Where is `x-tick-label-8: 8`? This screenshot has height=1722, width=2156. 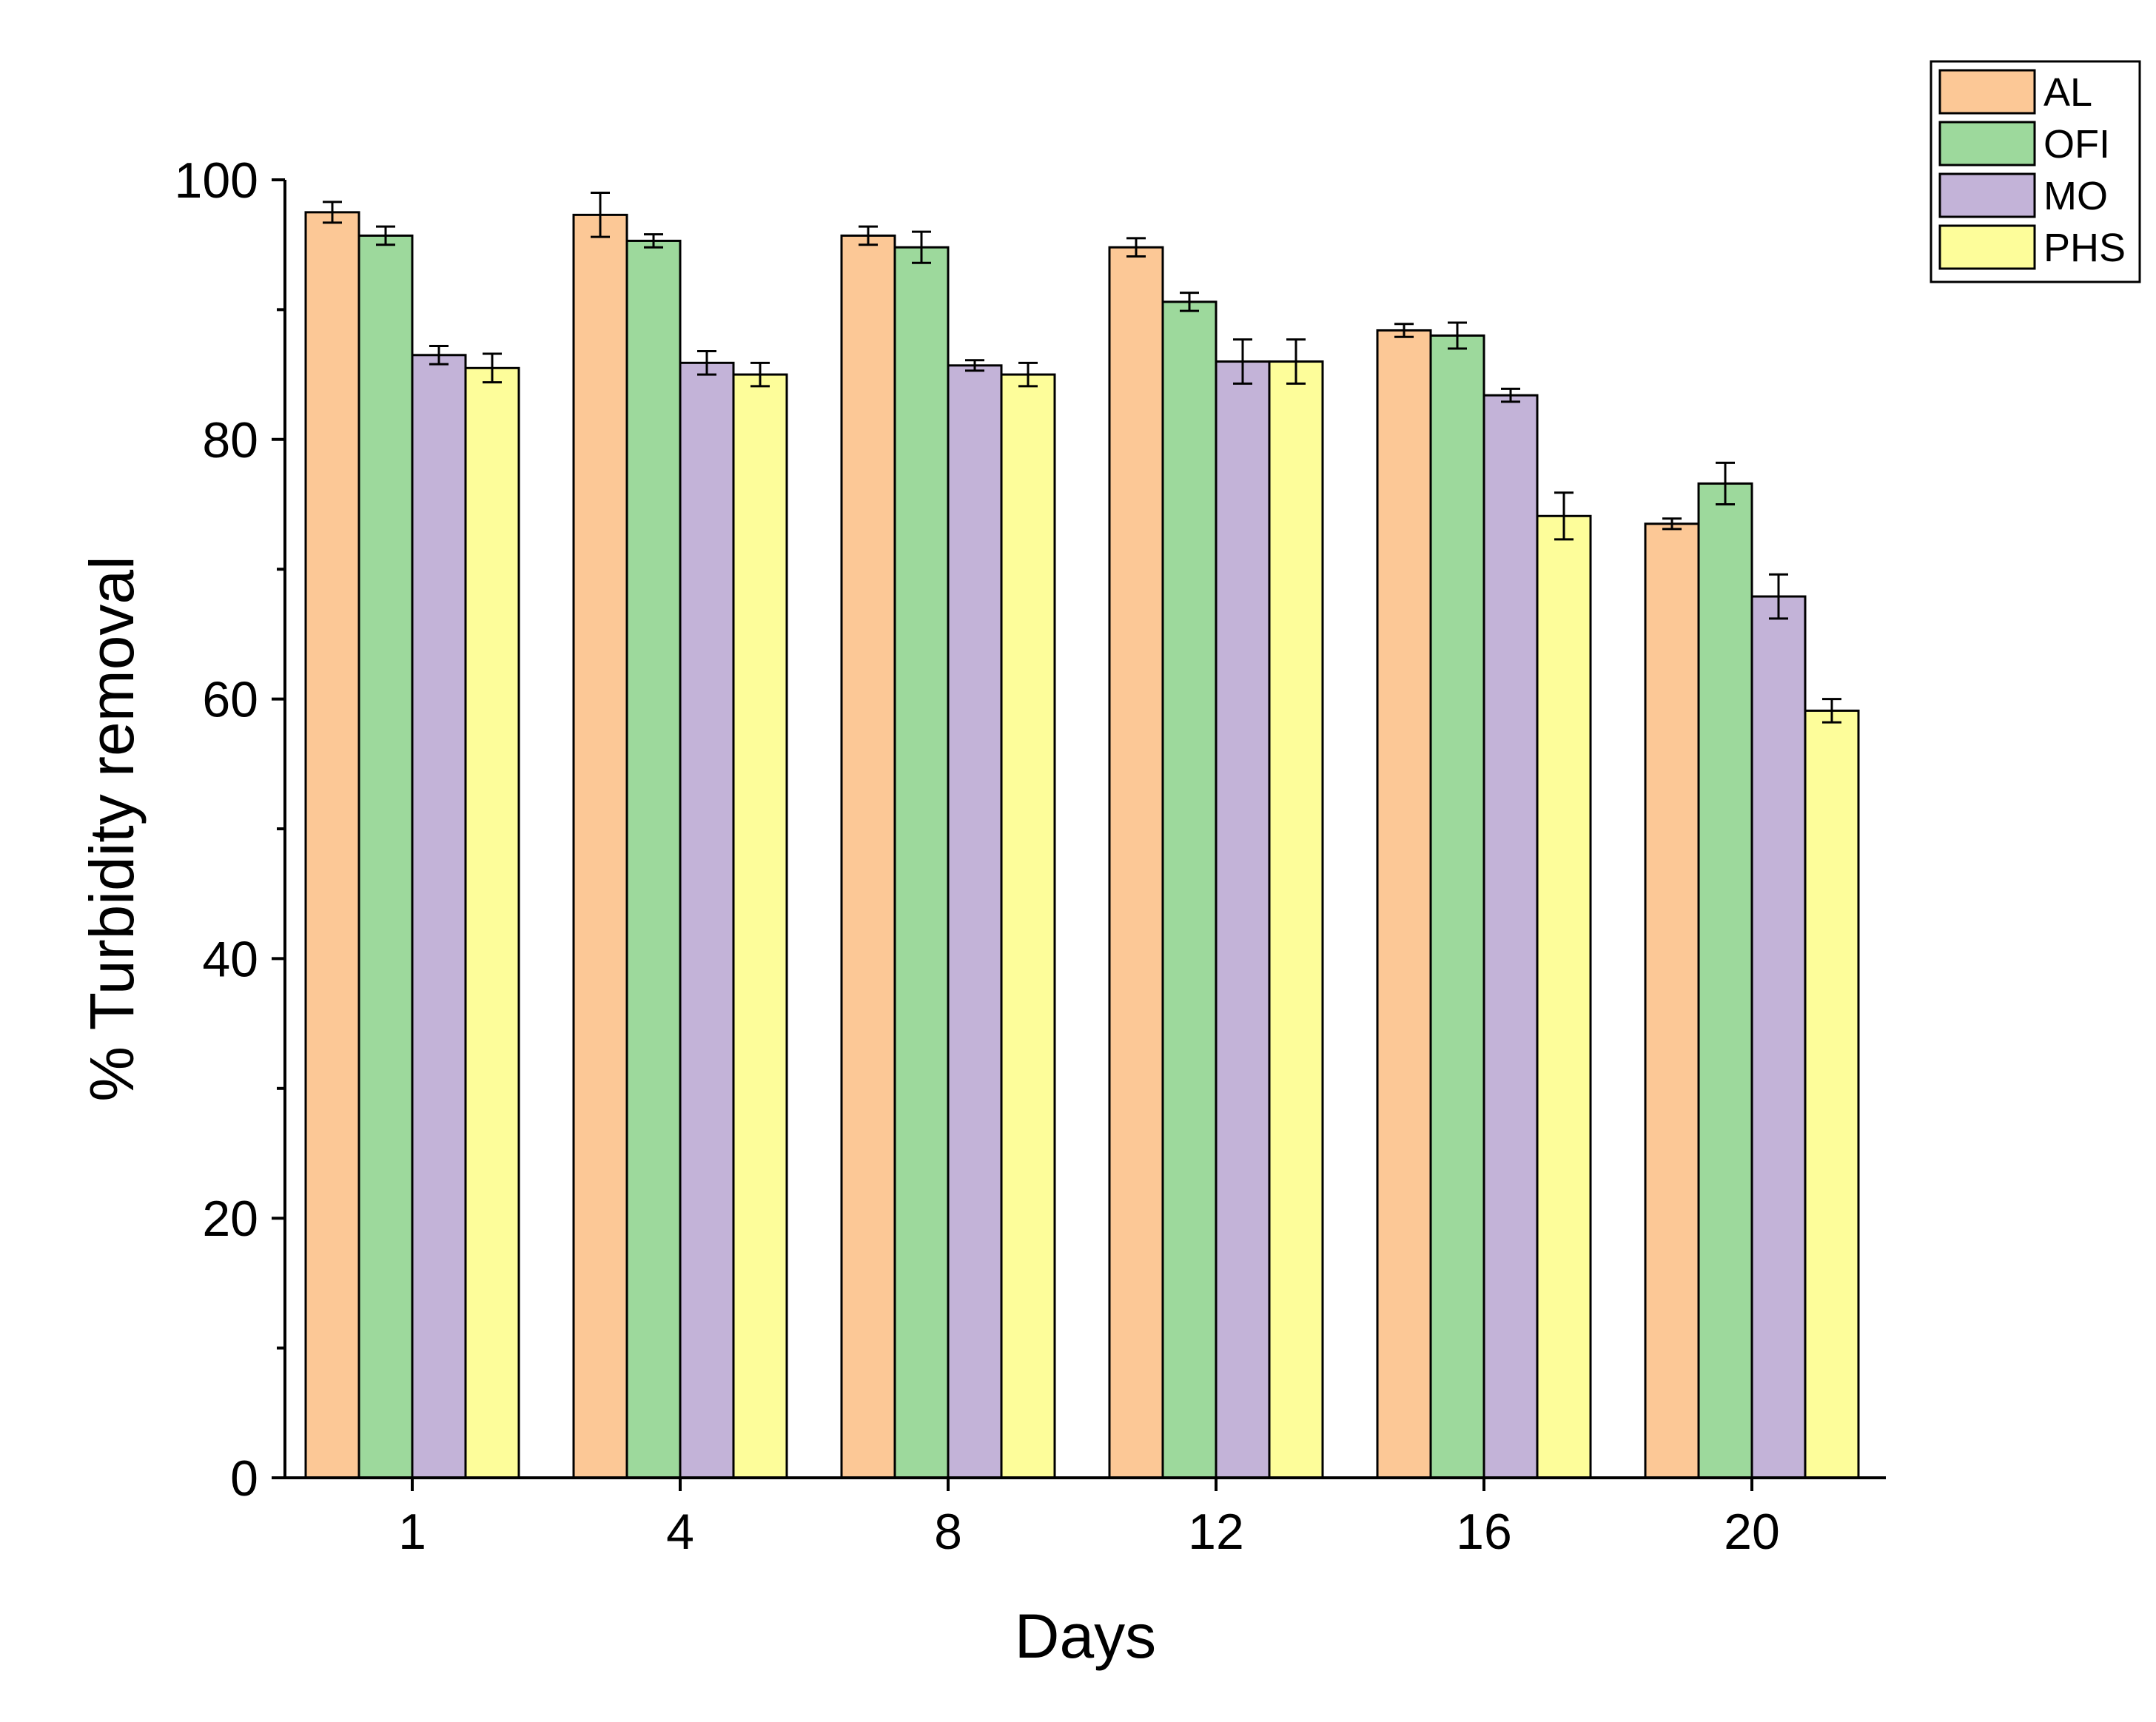
x-tick-label-8: 8 is located at coordinates (948, 1532).